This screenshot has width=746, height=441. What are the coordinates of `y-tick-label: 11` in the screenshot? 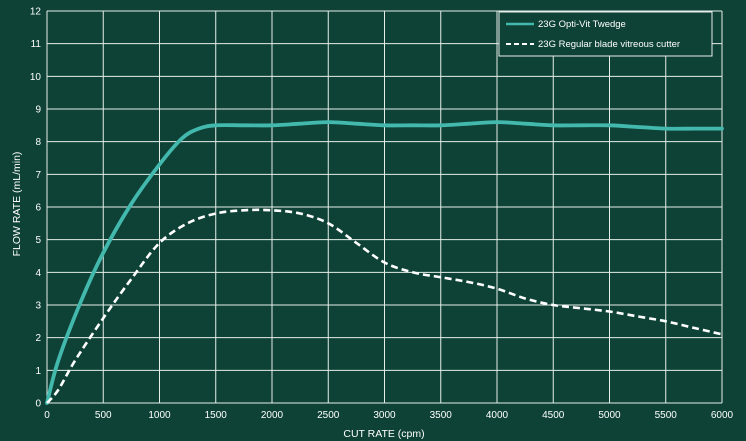 It's located at (36, 44).